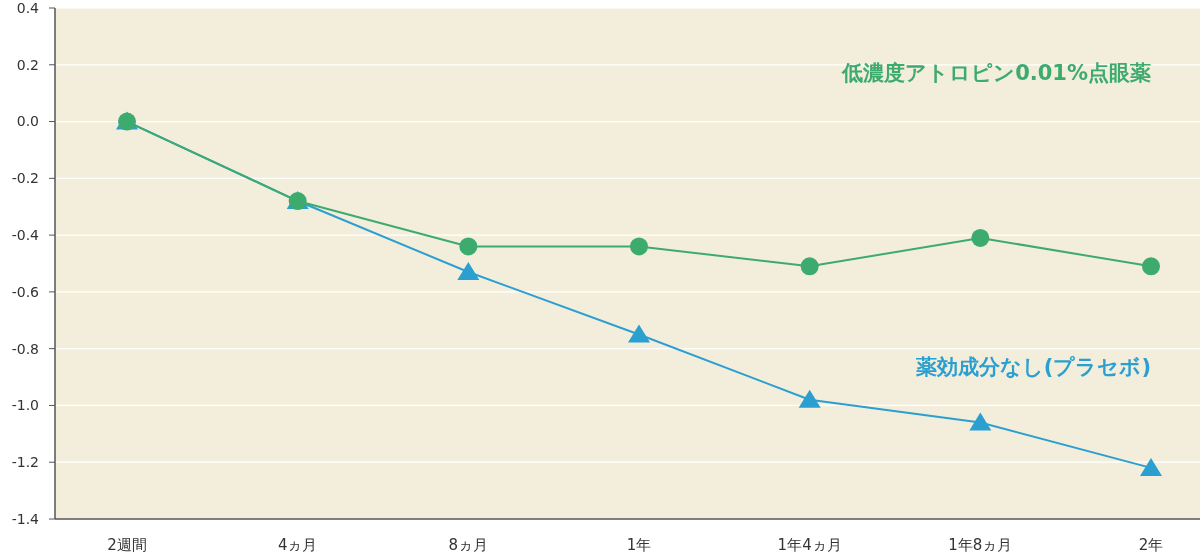 Image resolution: width=1200 pixels, height=558 pixels. Describe the element at coordinates (639, 545) in the screenshot. I see `x-tick-label: 1年` at that location.